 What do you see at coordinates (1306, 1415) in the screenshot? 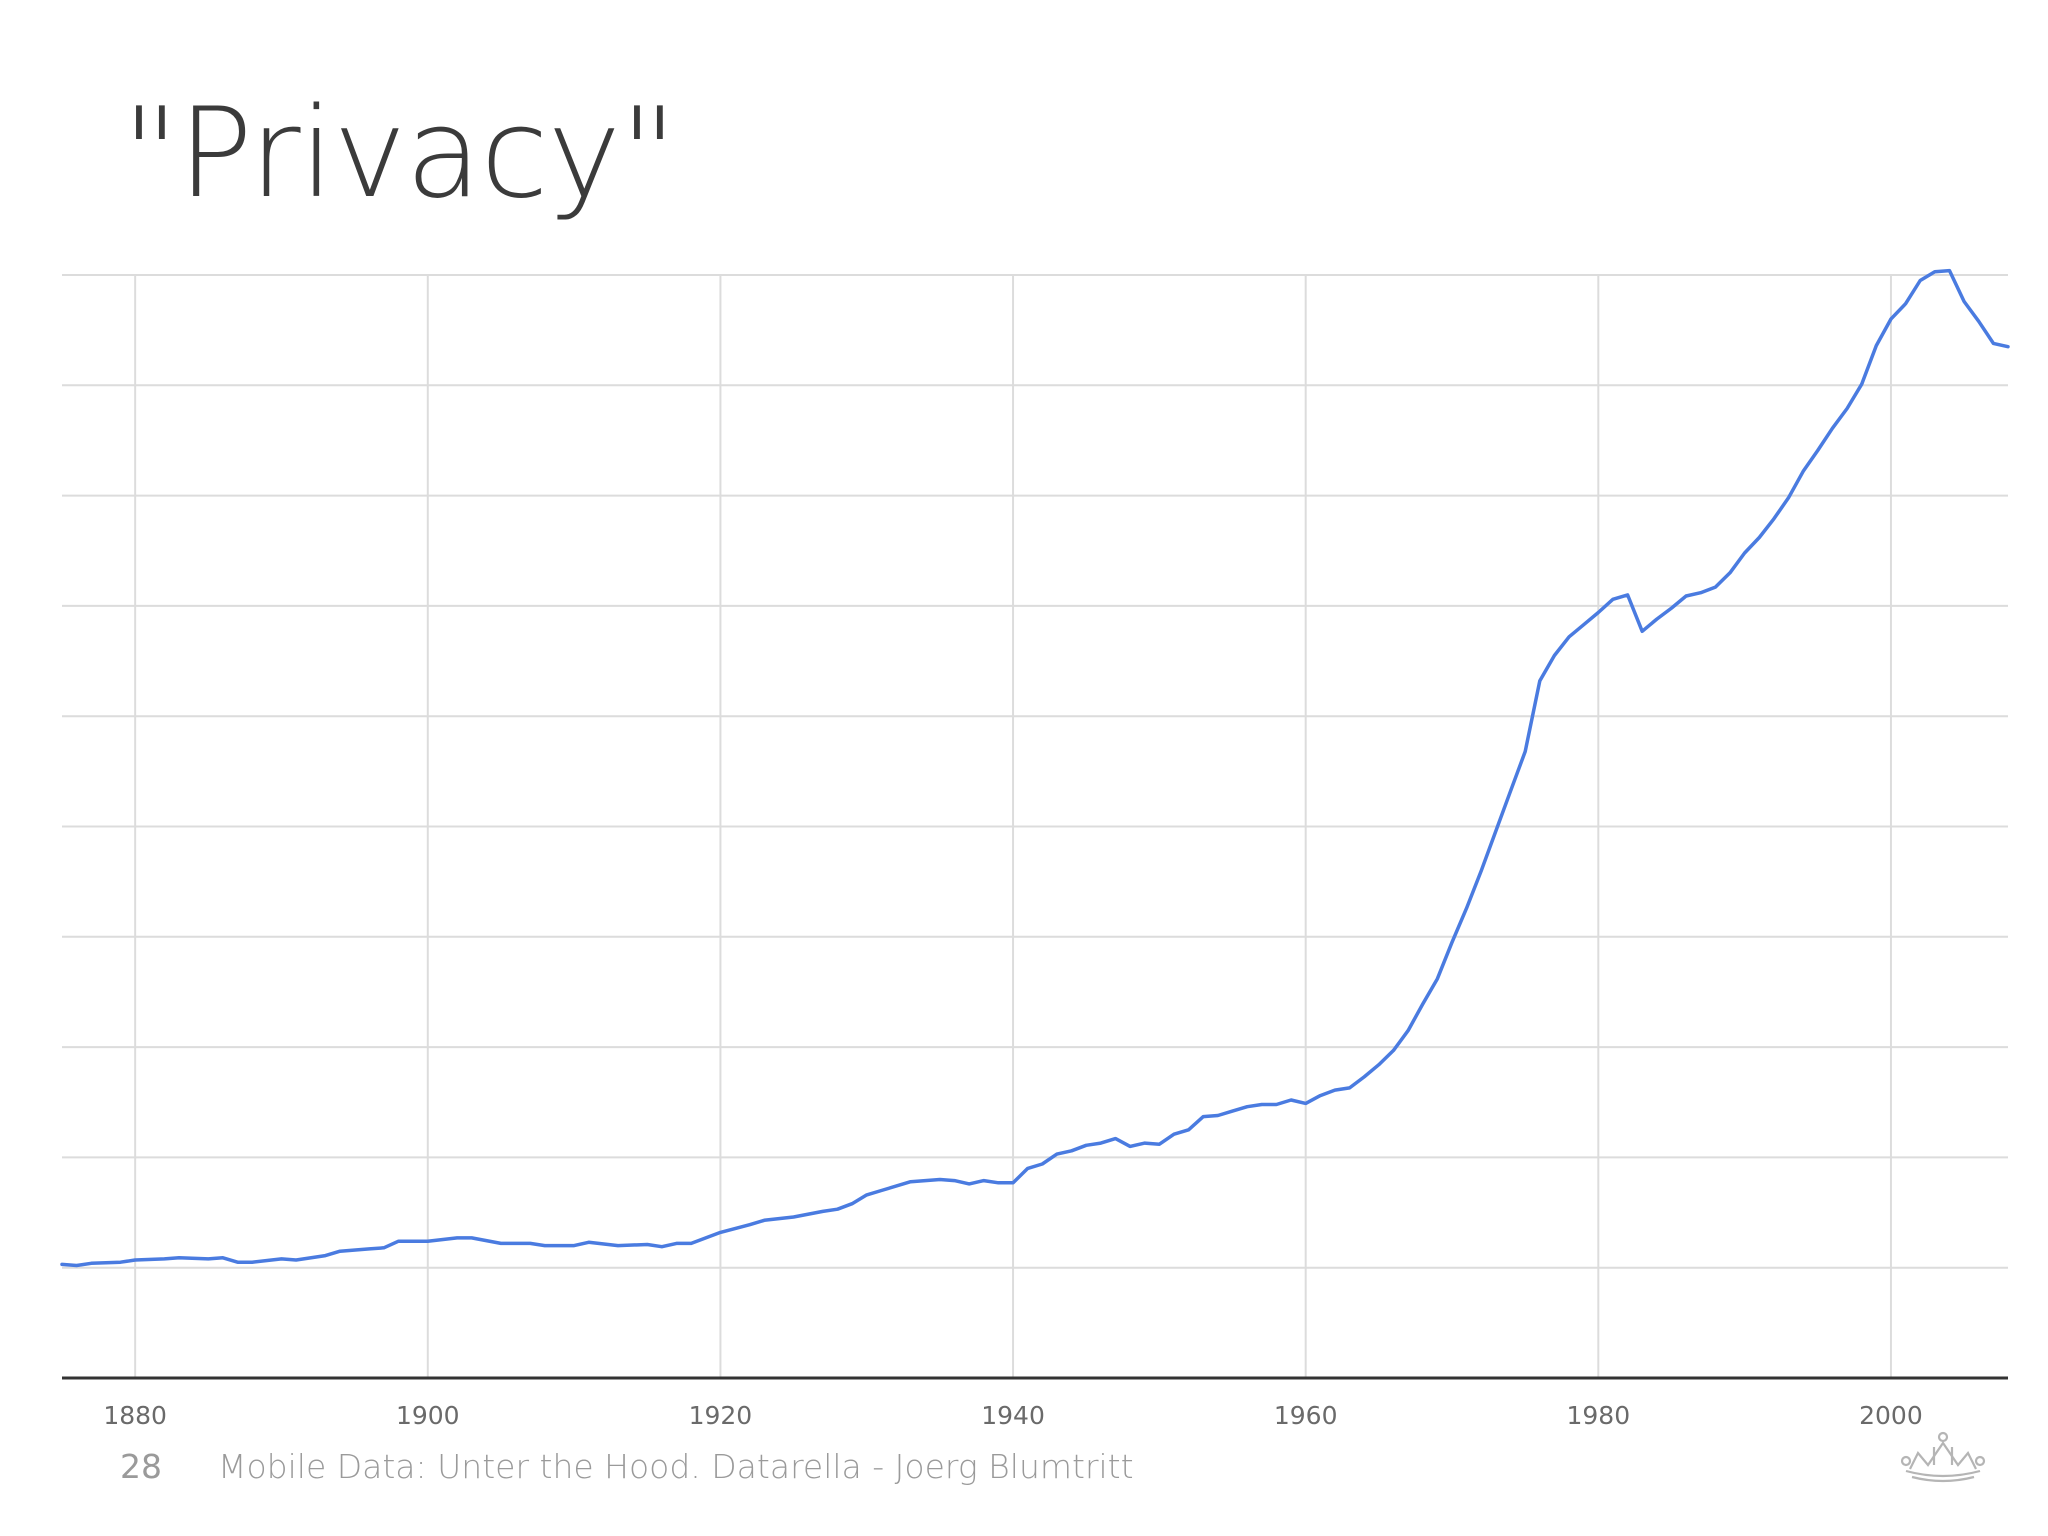
I see `x-tick-label: 1960` at bounding box center [1306, 1415].